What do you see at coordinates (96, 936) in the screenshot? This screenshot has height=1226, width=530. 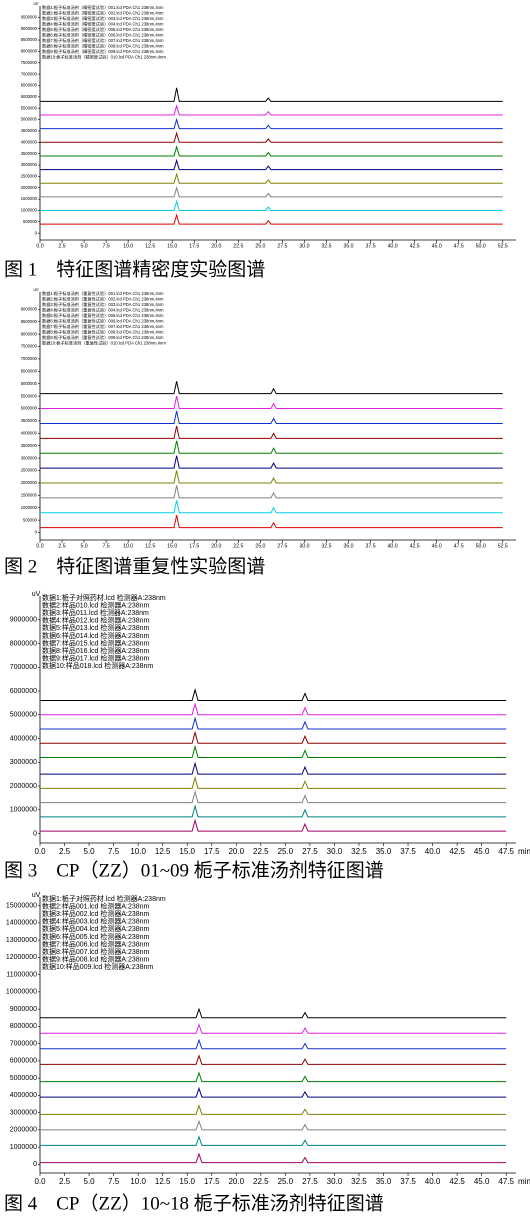 I see `legend-entry: 数据6:样品005.lcd 检测器A:238nm` at bounding box center [96, 936].